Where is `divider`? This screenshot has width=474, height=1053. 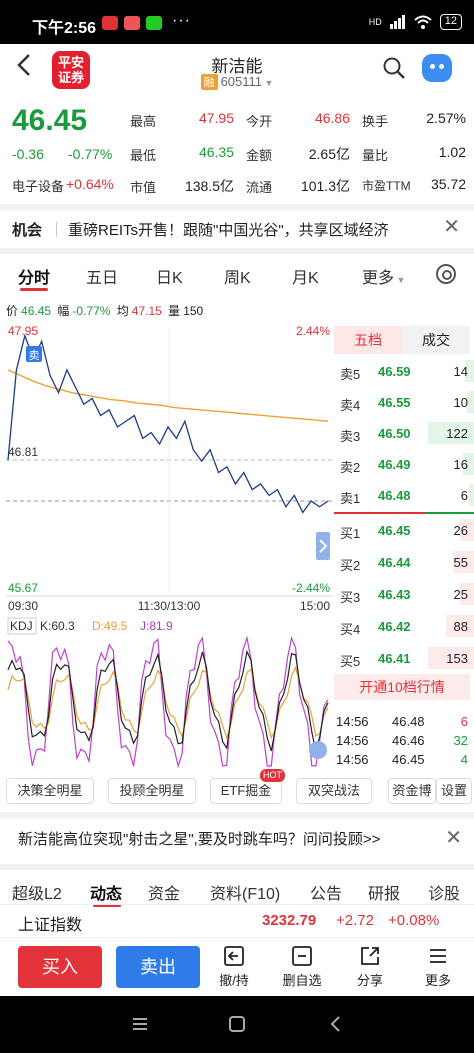 divider is located at coordinates (56, 229).